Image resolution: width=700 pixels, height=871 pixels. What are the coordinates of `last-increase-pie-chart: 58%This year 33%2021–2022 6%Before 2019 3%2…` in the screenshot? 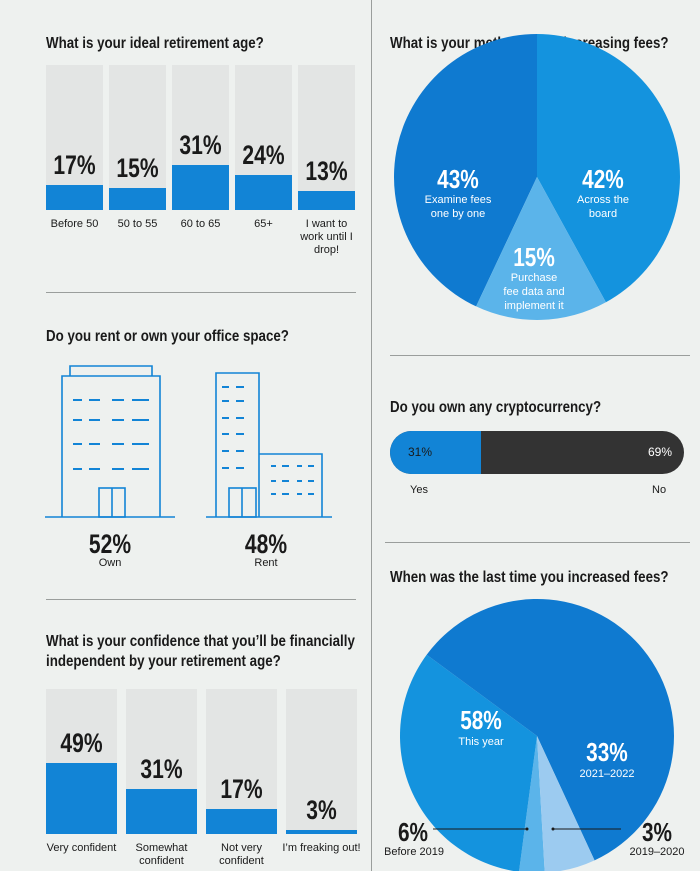 It's located at (535, 735).